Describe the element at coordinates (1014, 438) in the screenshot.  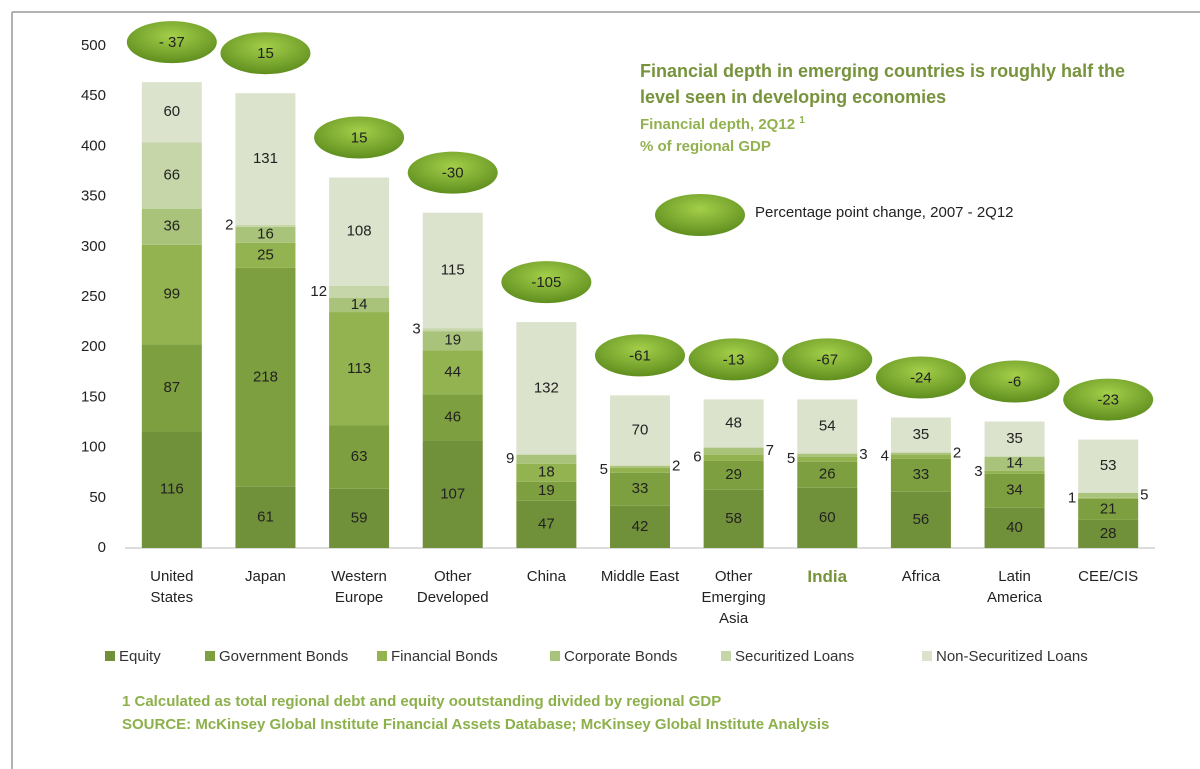
I see `data-label: 35` at that location.